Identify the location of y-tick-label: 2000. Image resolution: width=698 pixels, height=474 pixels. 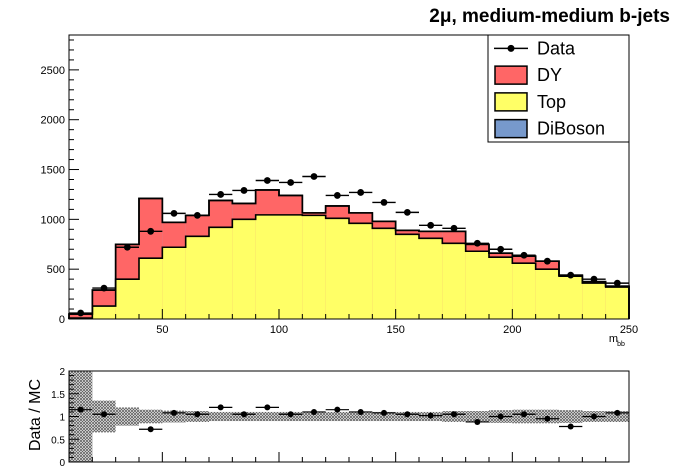
(53, 121).